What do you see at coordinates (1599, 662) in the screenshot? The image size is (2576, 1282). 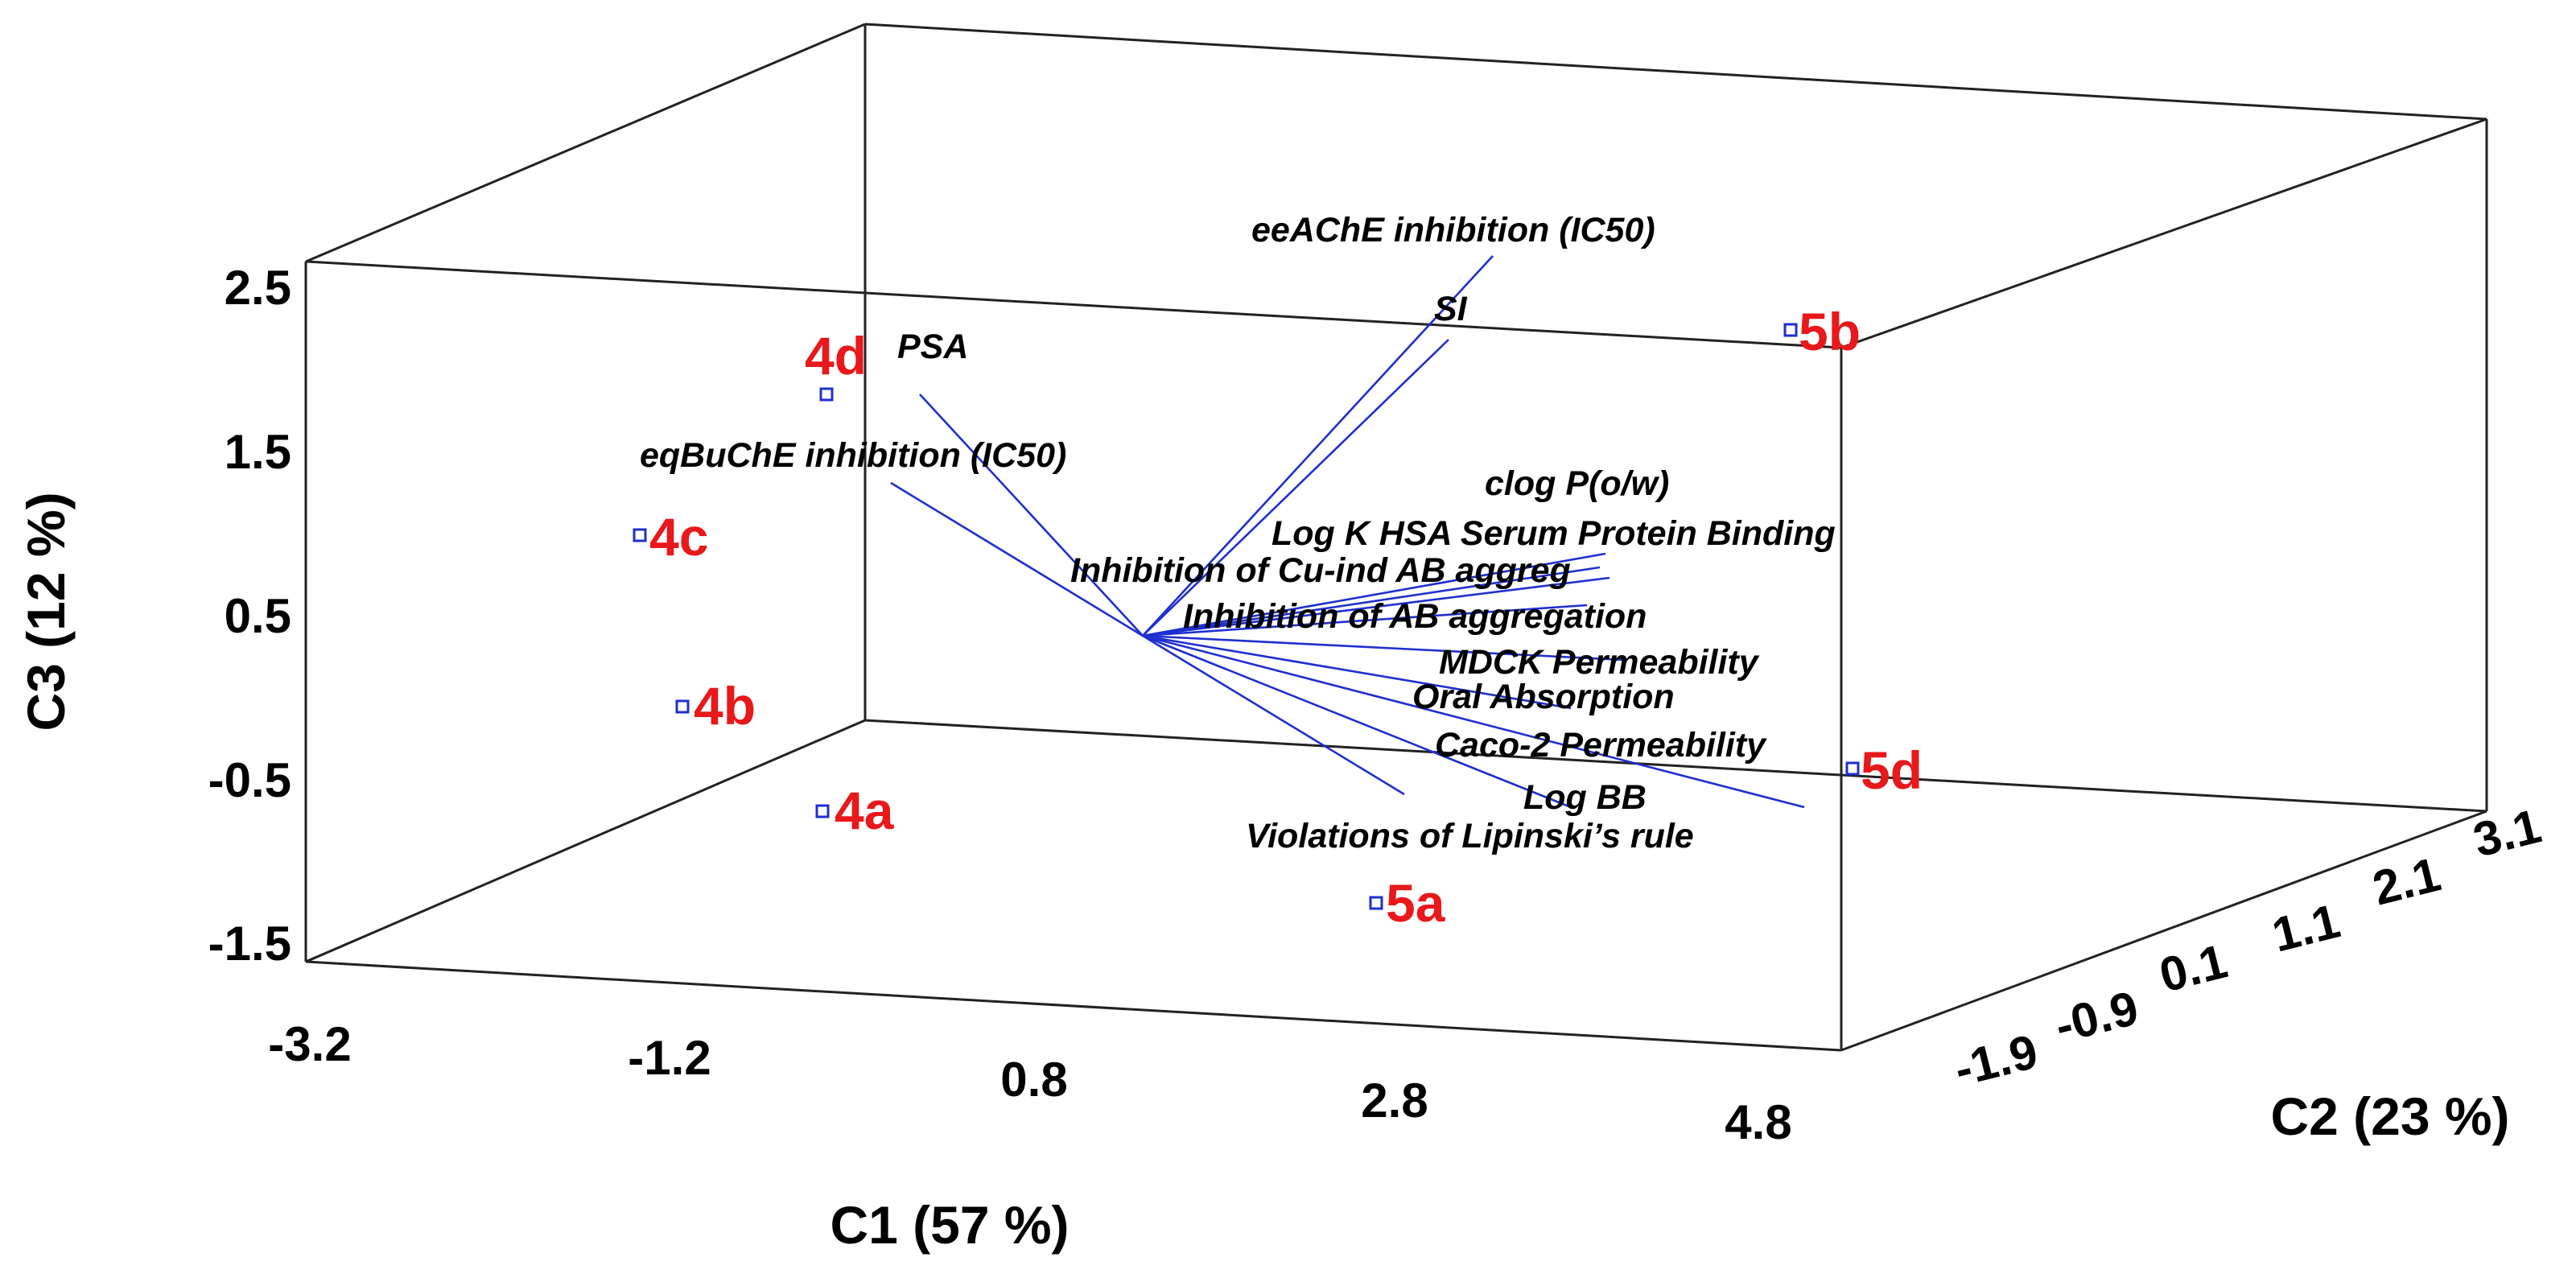 I see `loading-label: MDCK Permeability` at bounding box center [1599, 662].